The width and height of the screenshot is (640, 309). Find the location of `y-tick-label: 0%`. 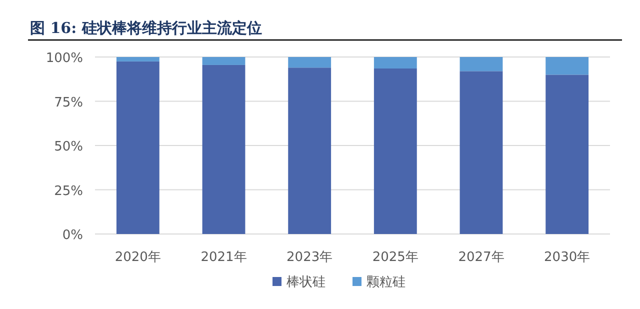

y-tick-label: 0% is located at coordinates (72, 235).